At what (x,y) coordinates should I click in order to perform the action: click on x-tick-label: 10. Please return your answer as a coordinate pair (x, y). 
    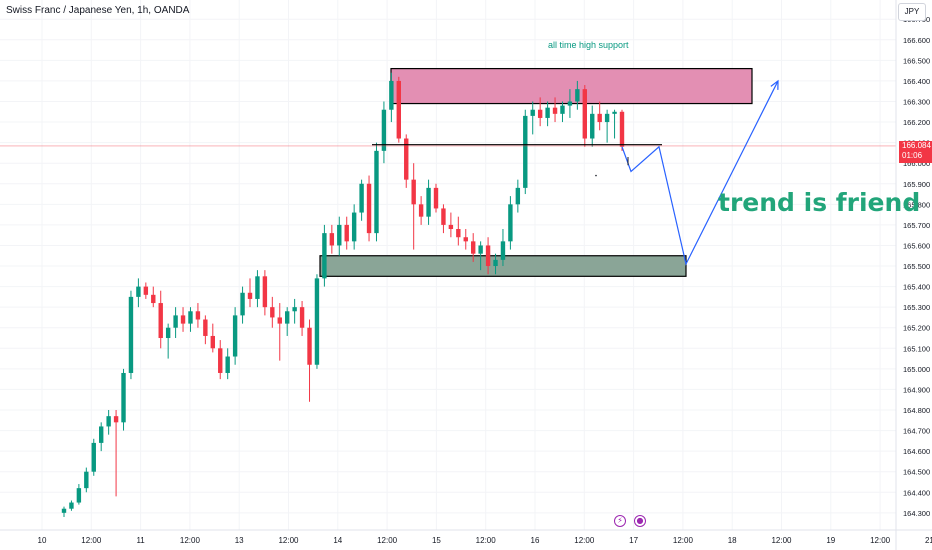
    Looking at the image, I should click on (42, 540).